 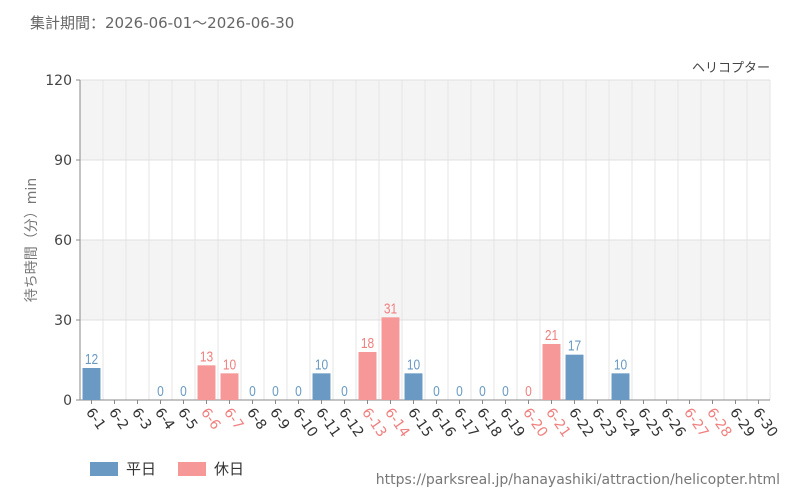 What do you see at coordinates (534, 422) in the screenshot?
I see `x-tick-label-6-20: 6-20` at bounding box center [534, 422].